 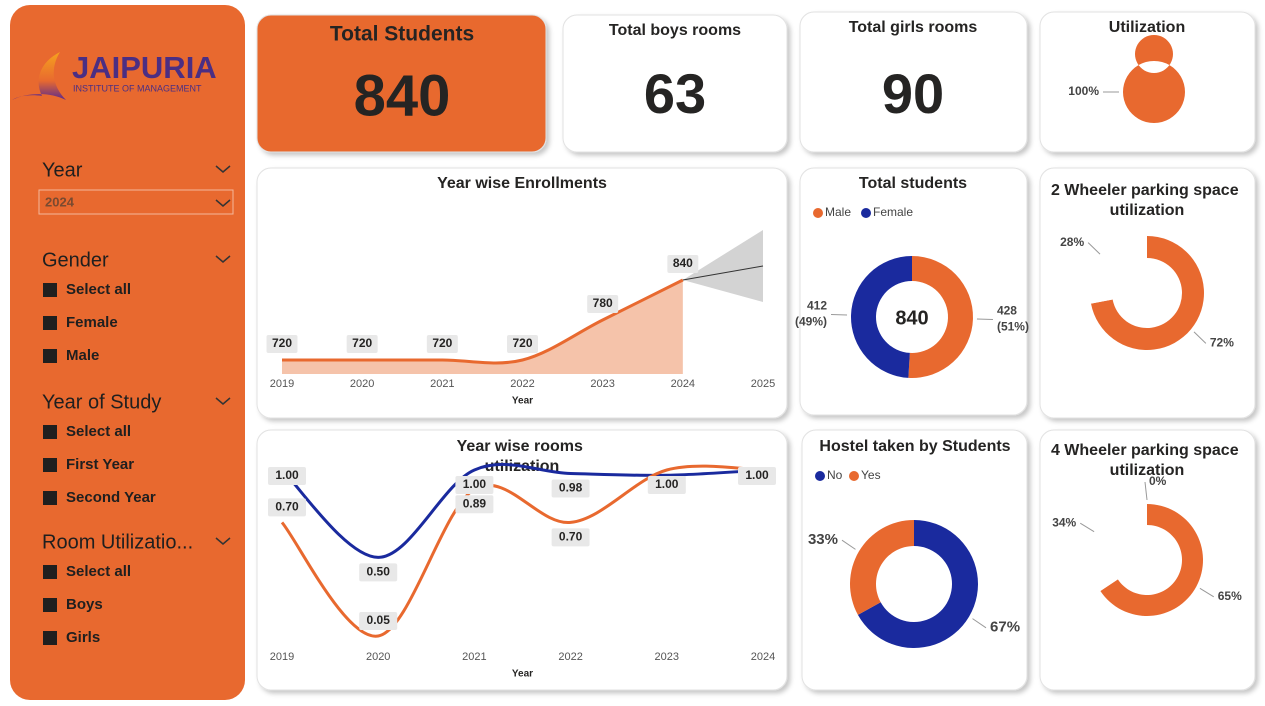 I want to click on title-line: 4 Wheeler parking space, so click(x=1147, y=450).